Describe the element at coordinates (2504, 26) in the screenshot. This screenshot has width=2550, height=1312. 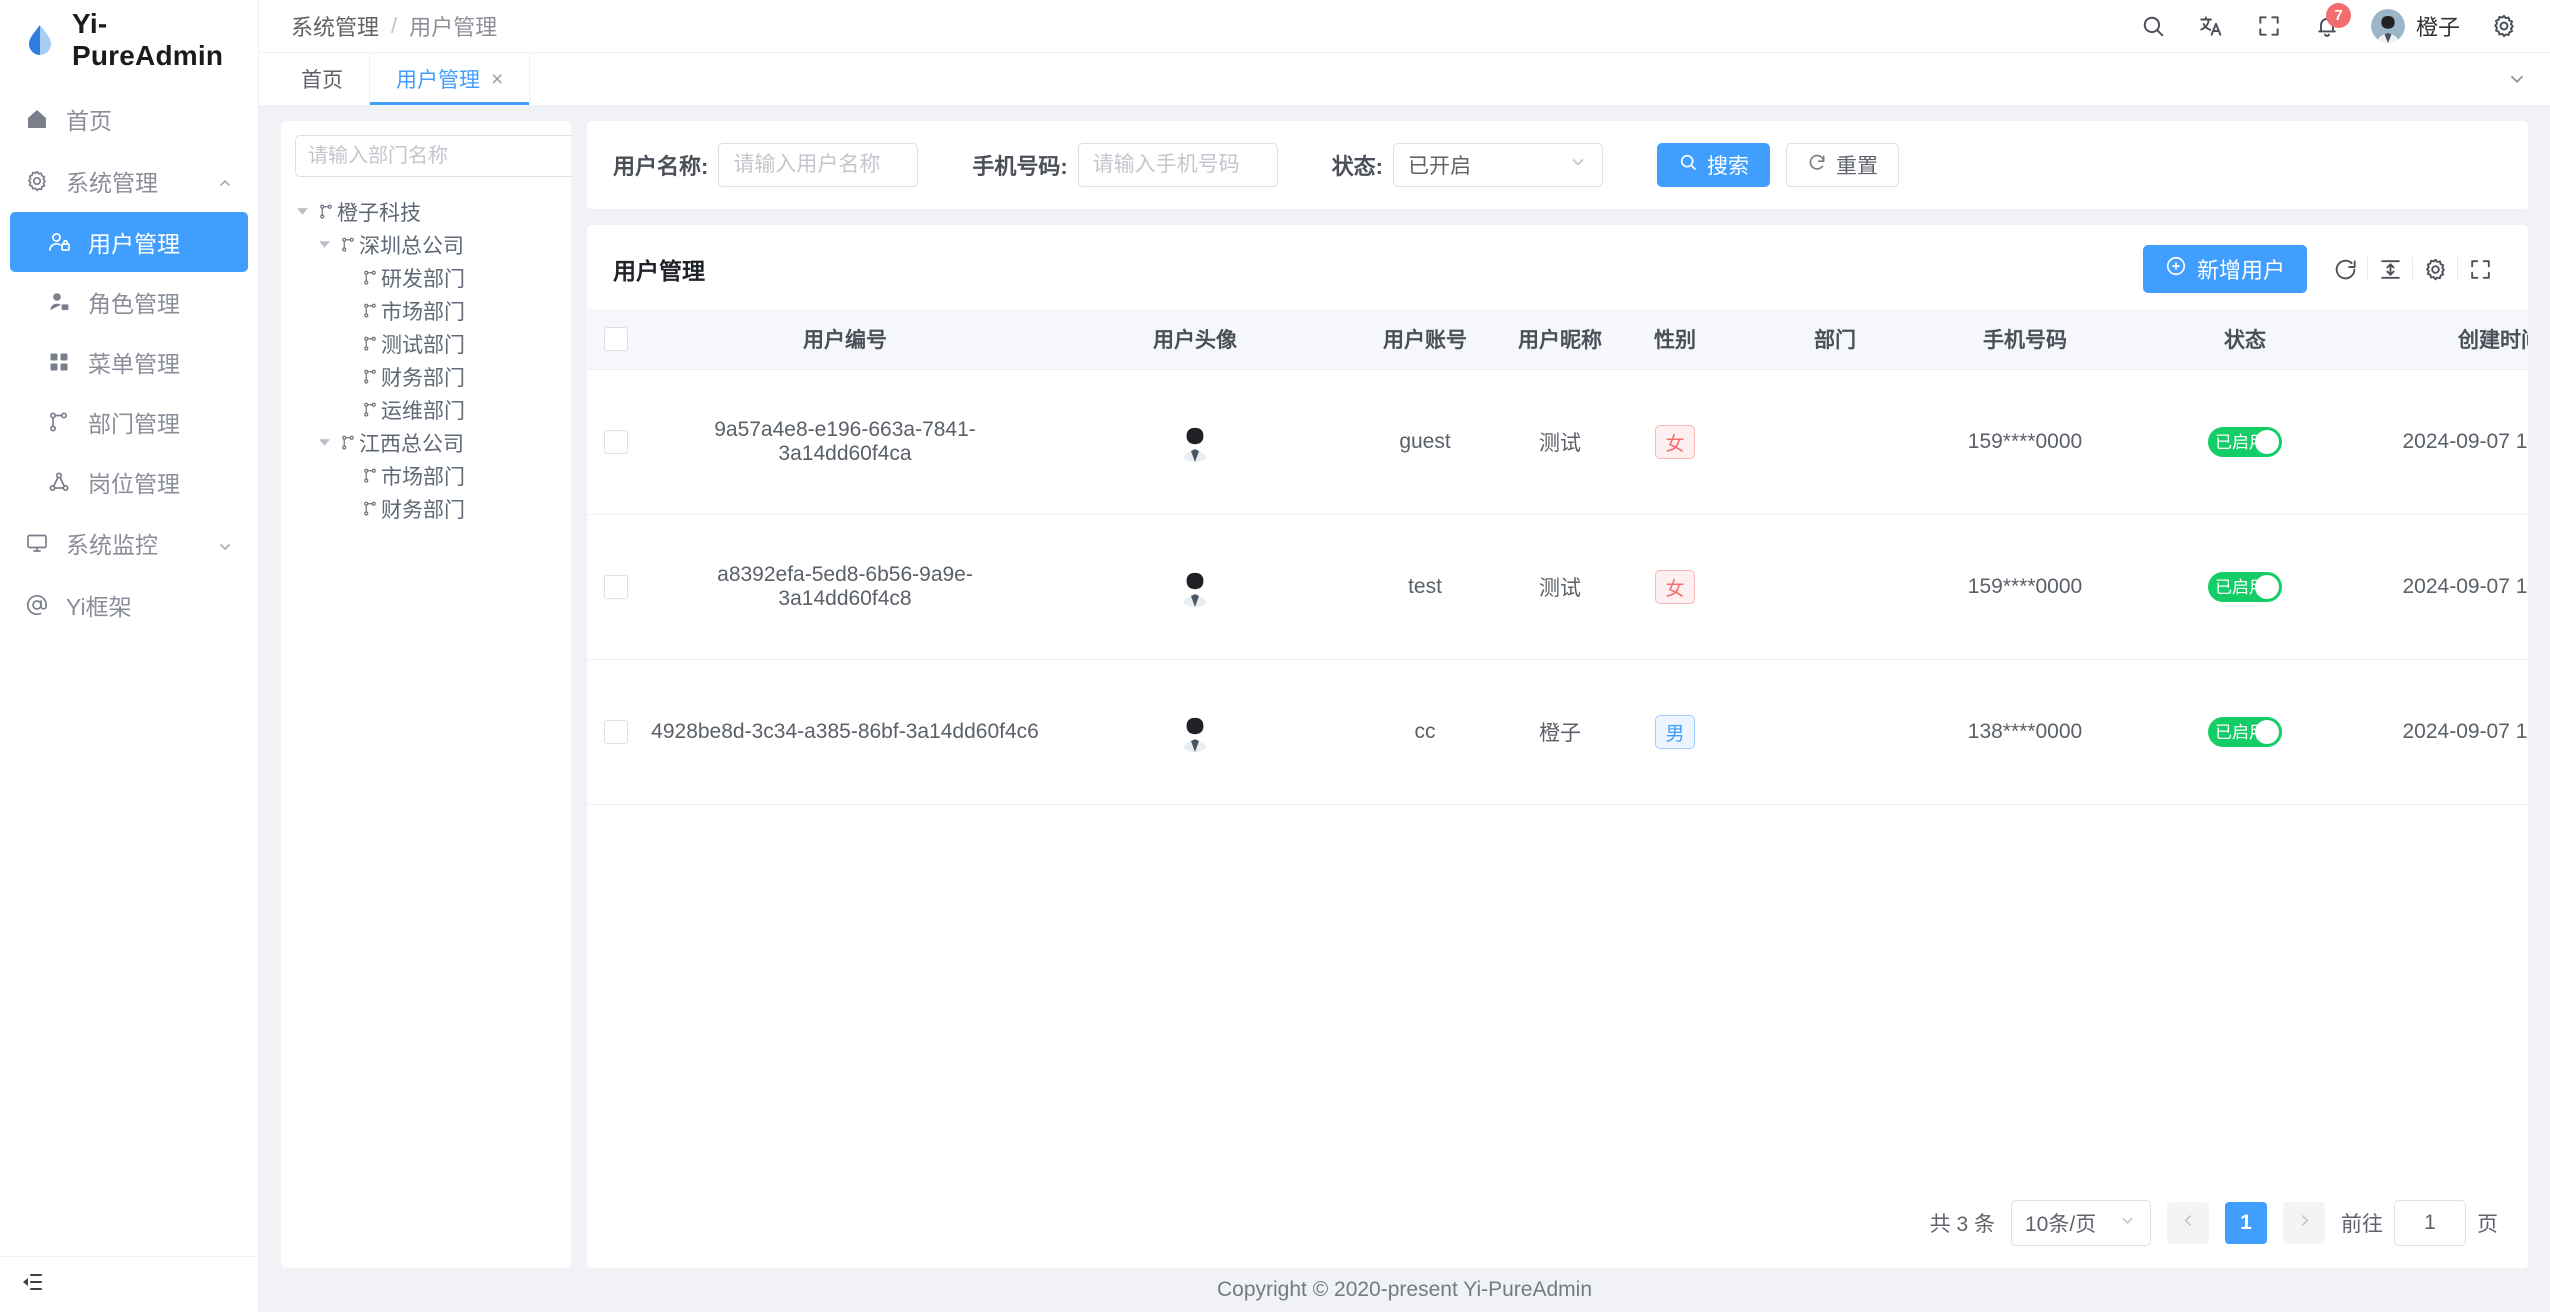
I see `settings-gear-icon` at that location.